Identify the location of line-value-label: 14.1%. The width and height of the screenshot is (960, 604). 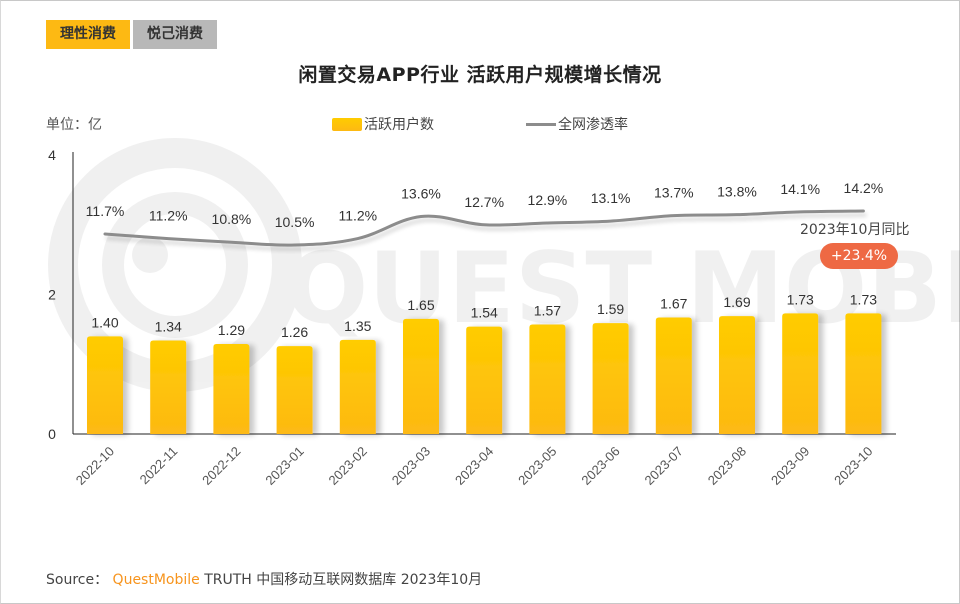
(800, 189).